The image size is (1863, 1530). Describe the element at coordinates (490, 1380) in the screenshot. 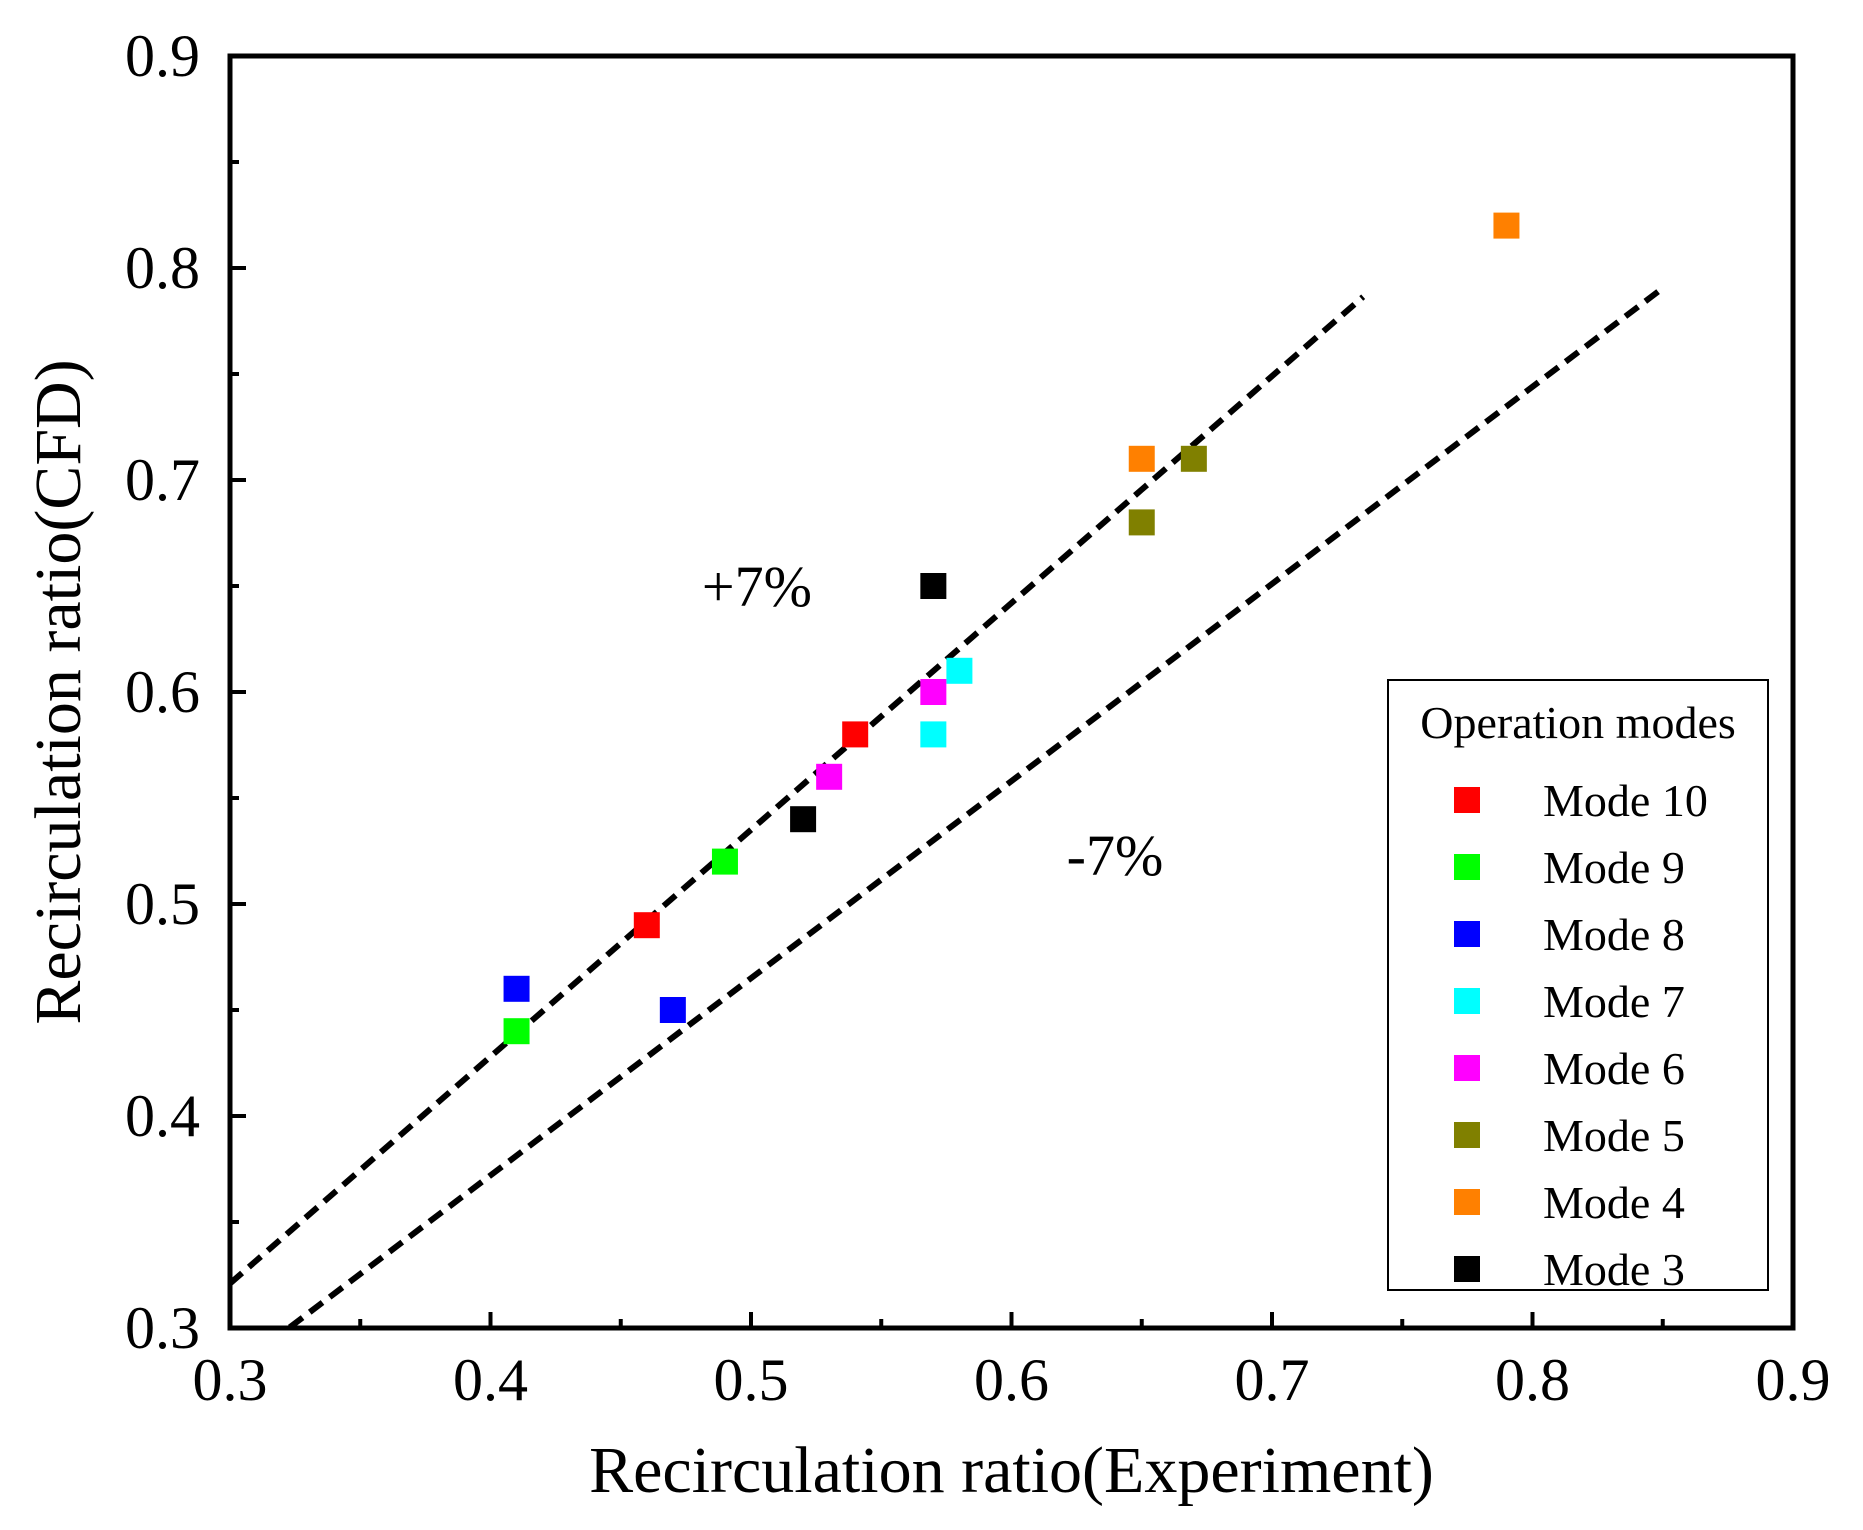

I see `x-tick-label: 0.4` at that location.